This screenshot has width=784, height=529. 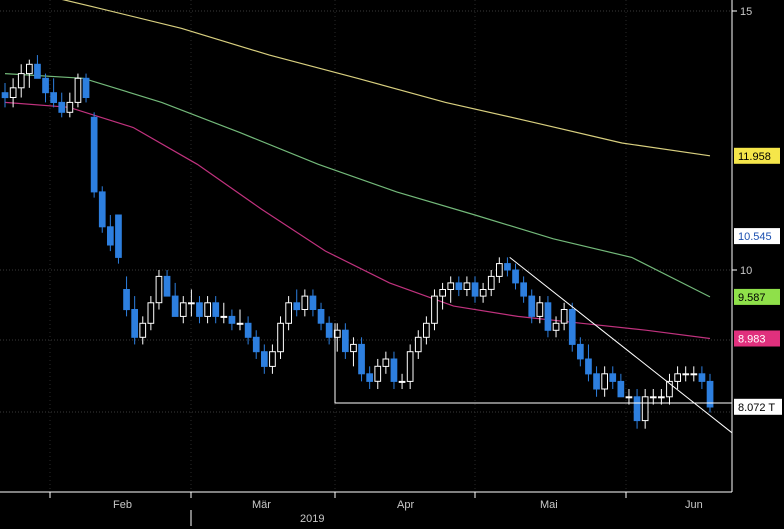 What do you see at coordinates (376, 509) in the screenshot?
I see `x-axis-ticks: Feb Mär Apr Mai Jun 2019` at bounding box center [376, 509].